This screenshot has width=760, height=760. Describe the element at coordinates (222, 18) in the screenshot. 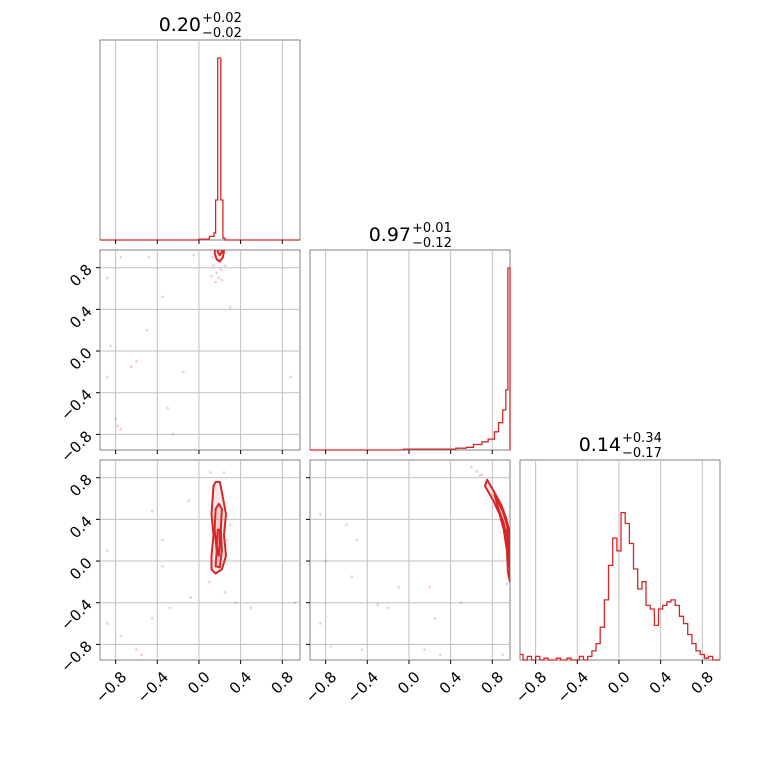

I see `title-1-plus: +0.02` at that location.